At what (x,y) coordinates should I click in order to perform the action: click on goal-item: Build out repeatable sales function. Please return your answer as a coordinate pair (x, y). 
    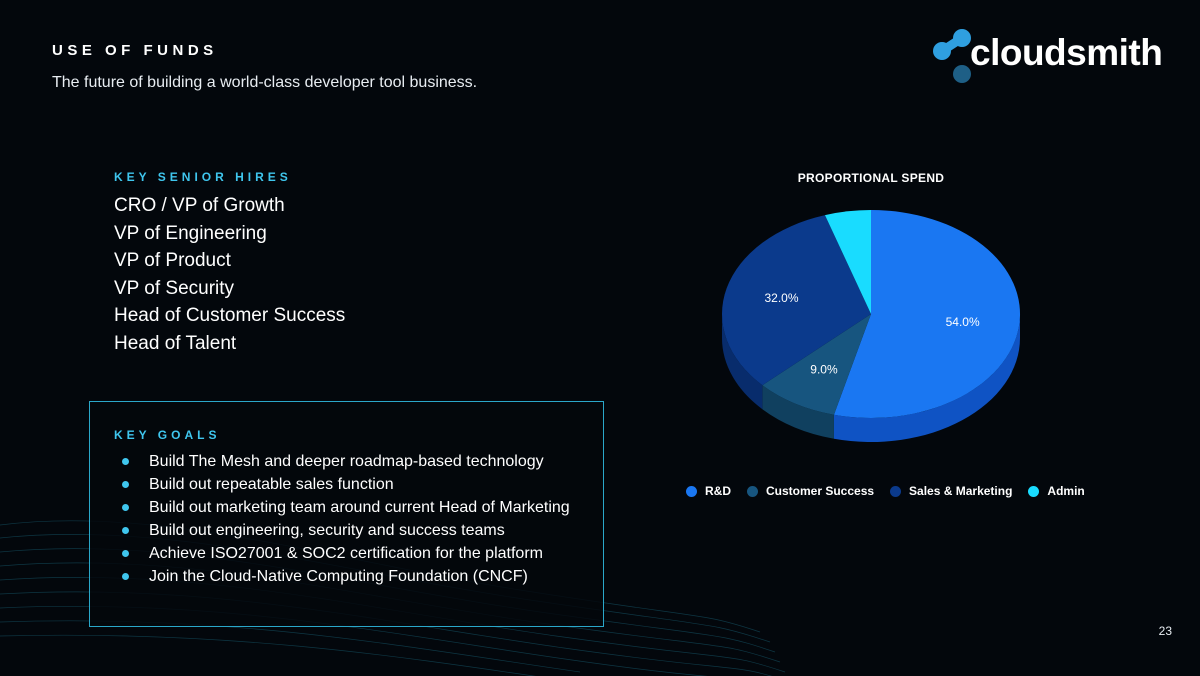
    Looking at the image, I should click on (346, 484).